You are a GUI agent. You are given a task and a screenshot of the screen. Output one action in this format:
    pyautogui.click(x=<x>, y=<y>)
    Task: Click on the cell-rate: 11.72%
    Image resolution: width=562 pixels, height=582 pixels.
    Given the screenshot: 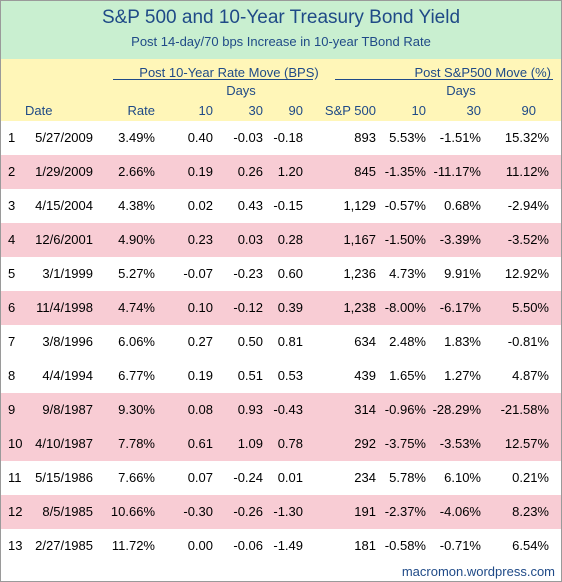 What is the action you would take?
    pyautogui.click(x=133, y=545)
    